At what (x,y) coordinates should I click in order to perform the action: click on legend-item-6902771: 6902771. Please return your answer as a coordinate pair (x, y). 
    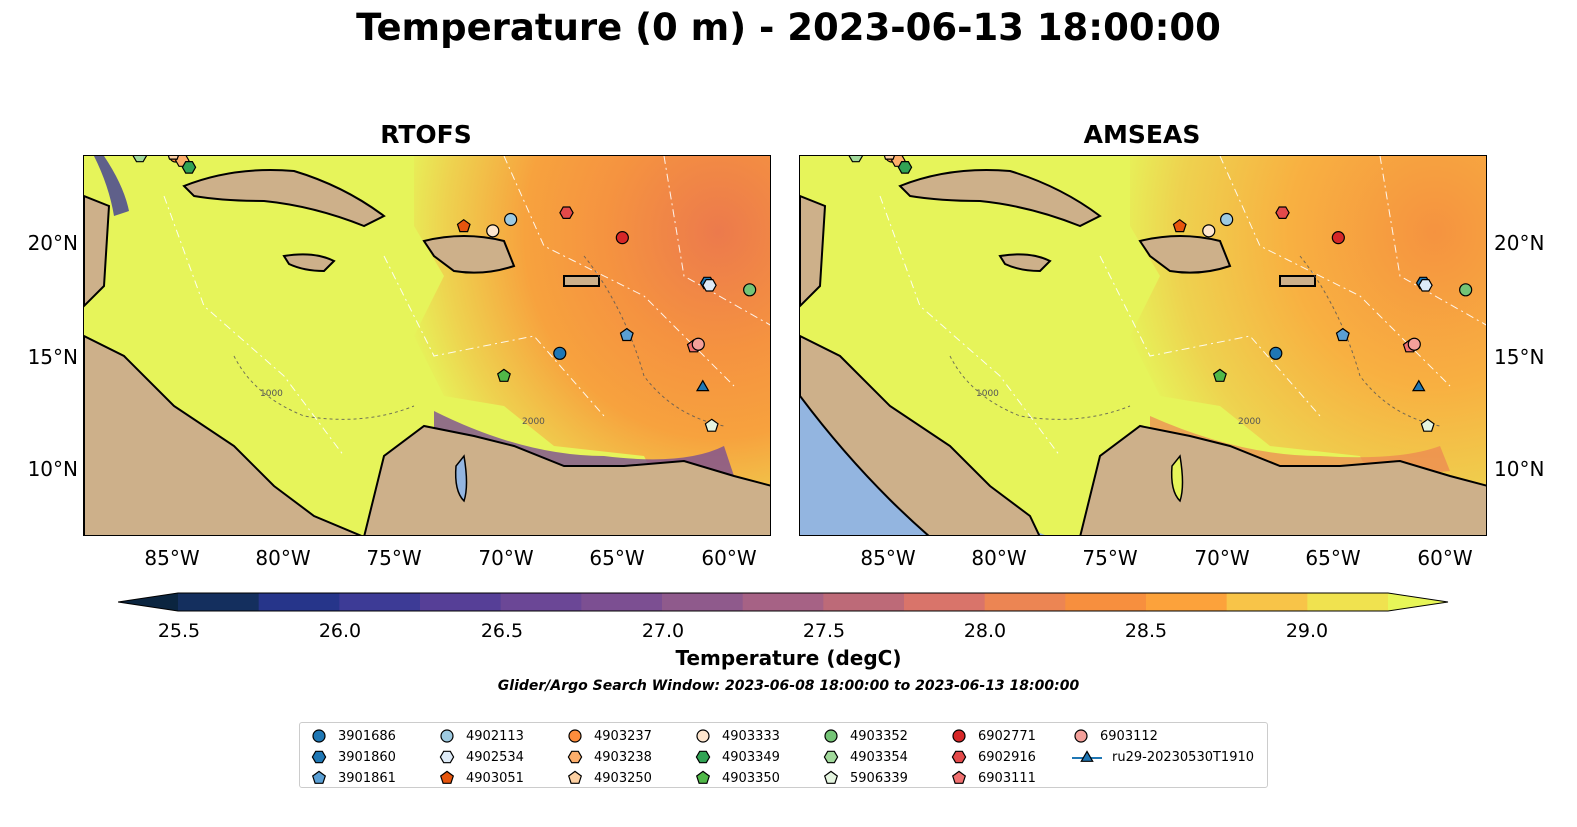
    Looking at the image, I should click on (993, 736).